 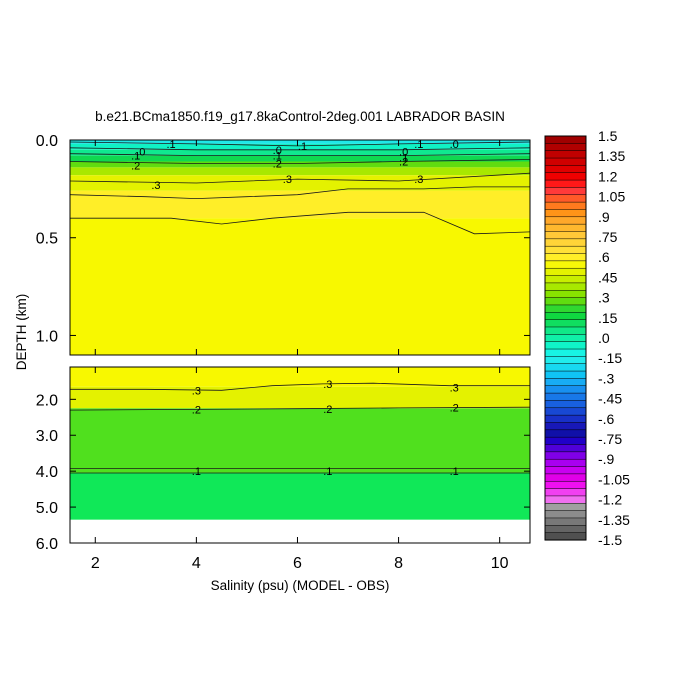 What do you see at coordinates (610, 399) in the screenshot?
I see `colorbar-label: -.45` at bounding box center [610, 399].